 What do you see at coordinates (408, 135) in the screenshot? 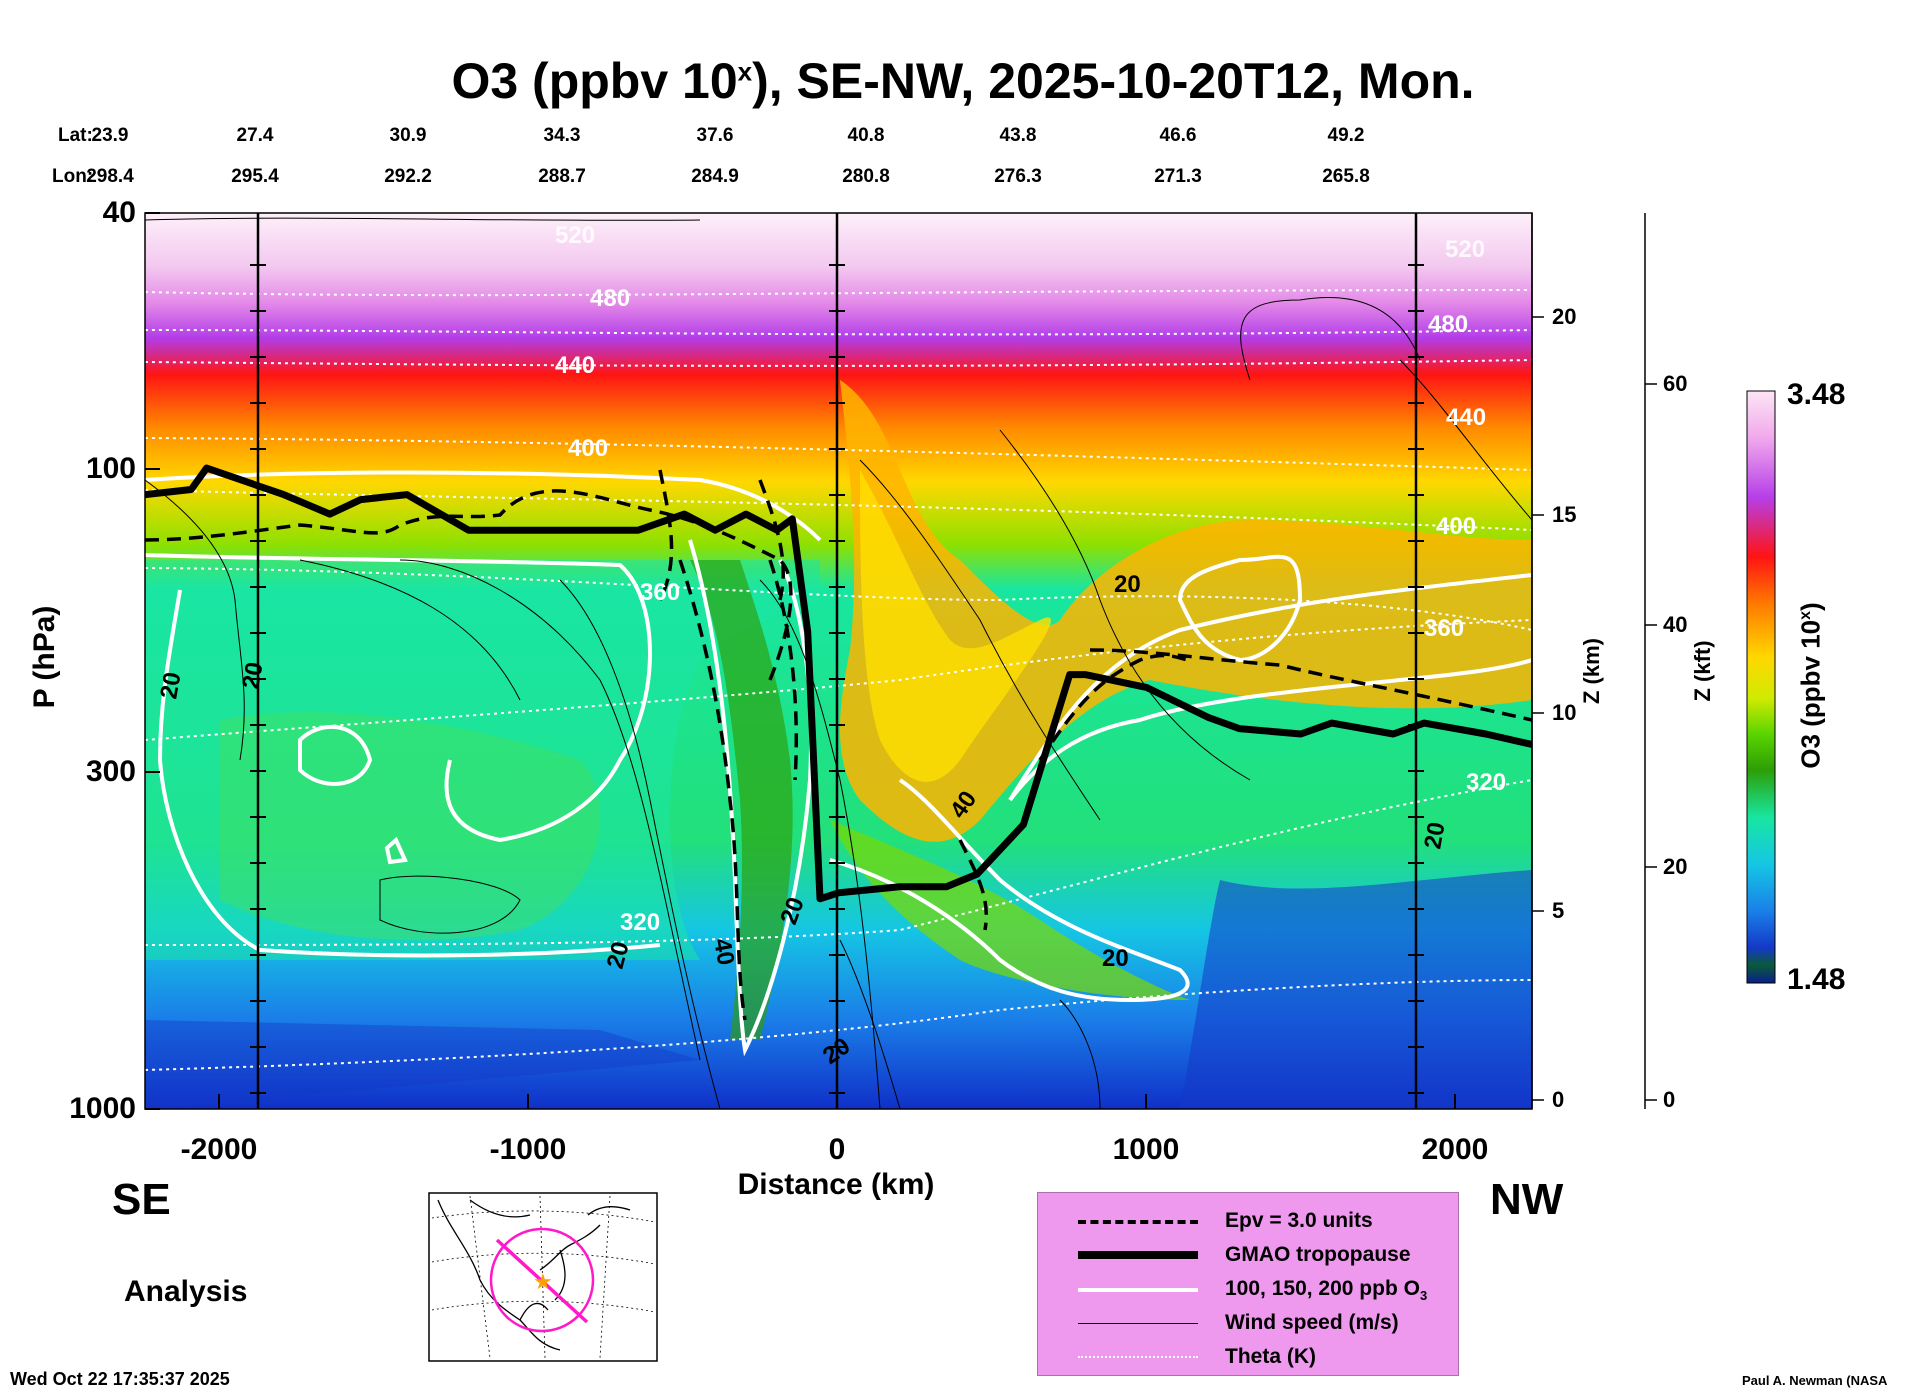
I see `lat-value: 30.9` at bounding box center [408, 135].